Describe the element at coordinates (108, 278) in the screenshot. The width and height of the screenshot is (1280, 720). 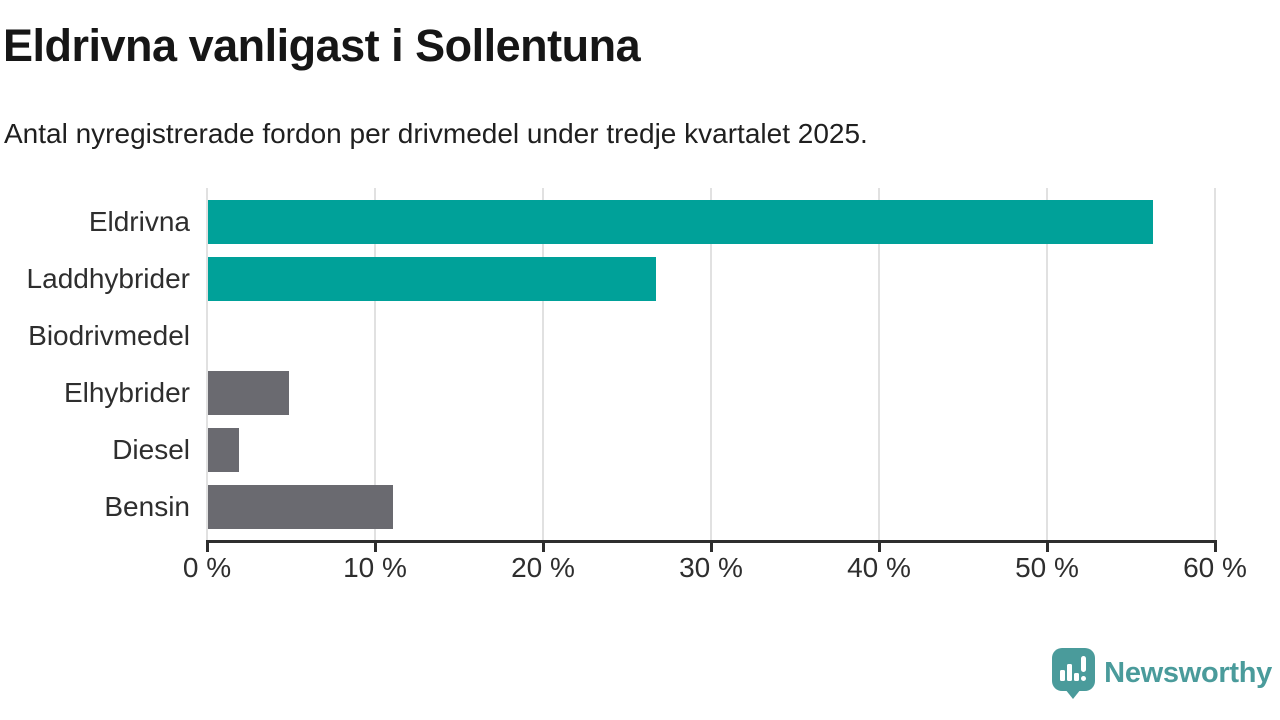
I see `y-axis-label-laddhybrider: Laddhybrider` at that location.